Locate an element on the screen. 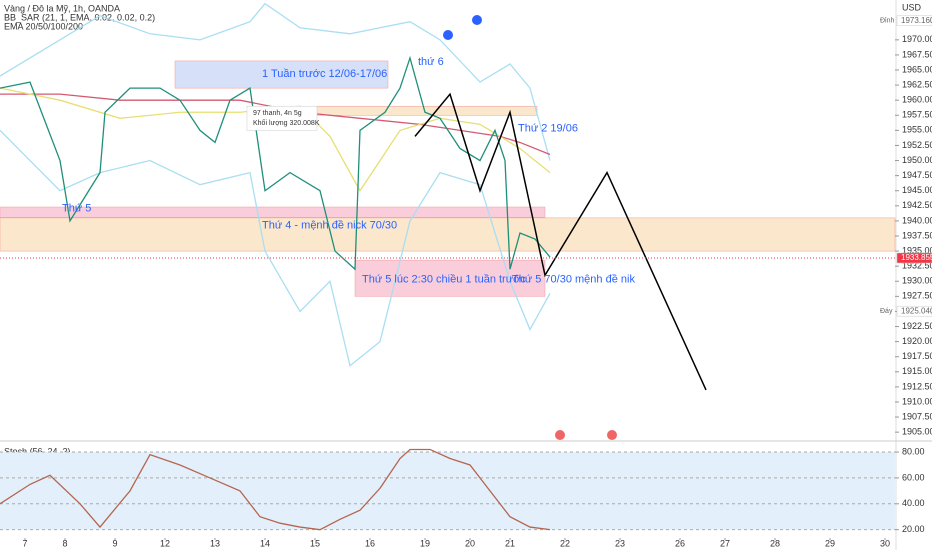 The width and height of the screenshot is (932, 550). y-tick-label: 80.00 is located at coordinates (913, 451).